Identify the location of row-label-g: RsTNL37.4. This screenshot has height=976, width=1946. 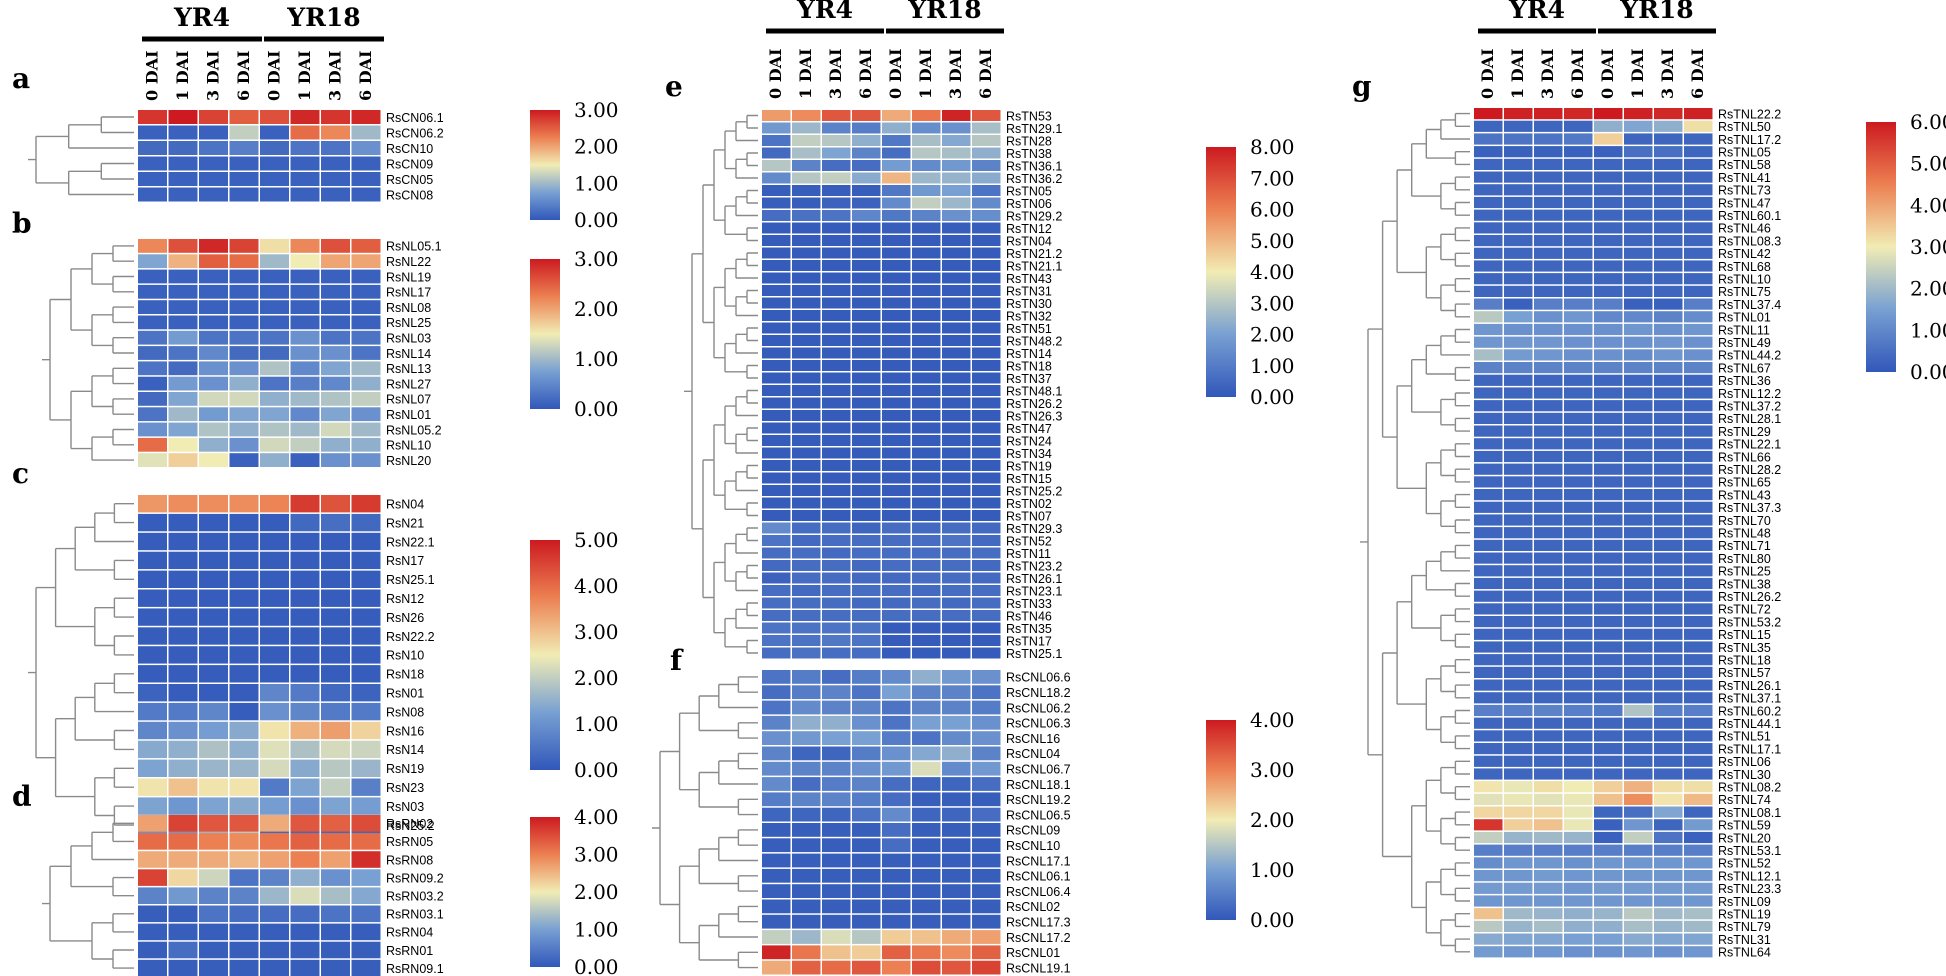
(1749, 305).